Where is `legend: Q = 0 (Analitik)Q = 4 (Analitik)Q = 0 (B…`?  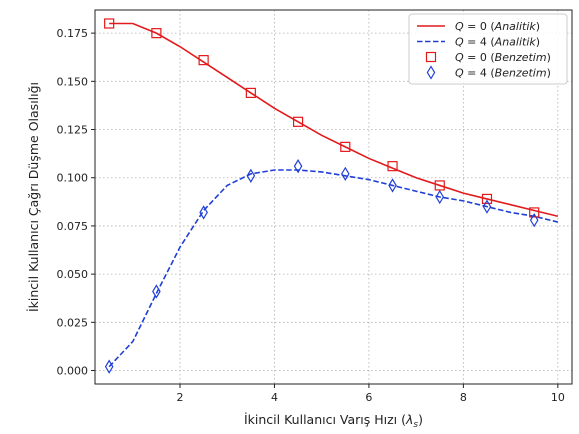
legend: Q = 0 (Analitik)Q = 4 (Analitik)Q = 0 (B… is located at coordinates (488, 49).